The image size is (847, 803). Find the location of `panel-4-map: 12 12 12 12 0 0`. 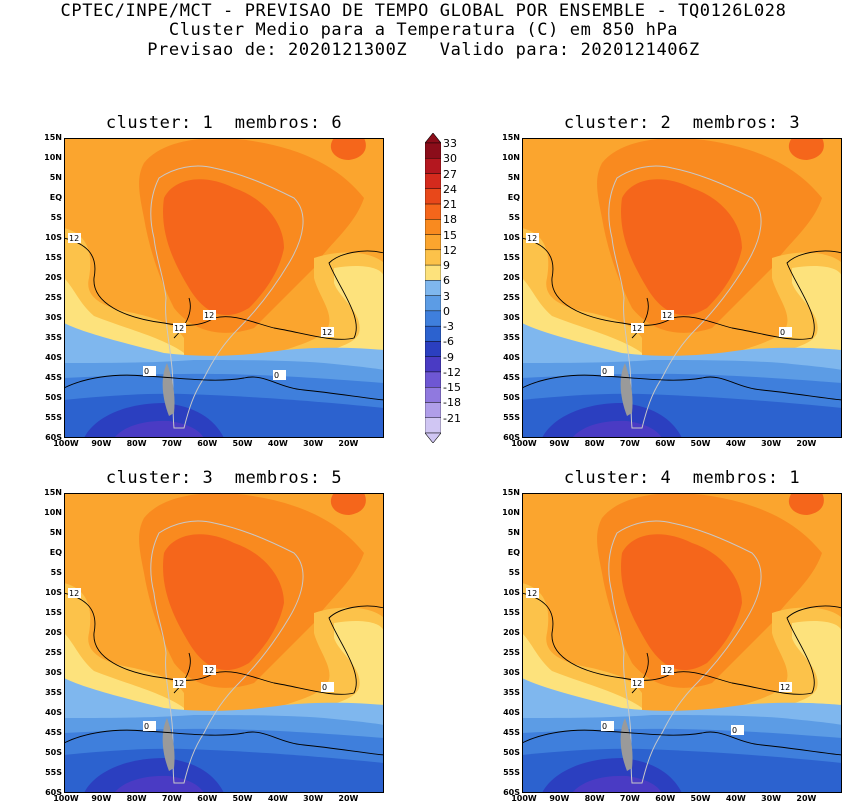

panel-4-map: 12 12 12 12 0 0 is located at coordinates (682, 643).